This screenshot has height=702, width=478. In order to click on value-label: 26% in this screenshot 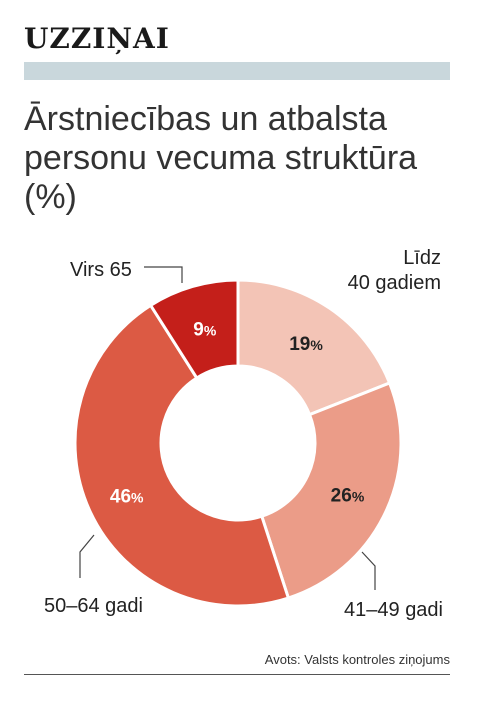, I will do `click(348, 496)`.